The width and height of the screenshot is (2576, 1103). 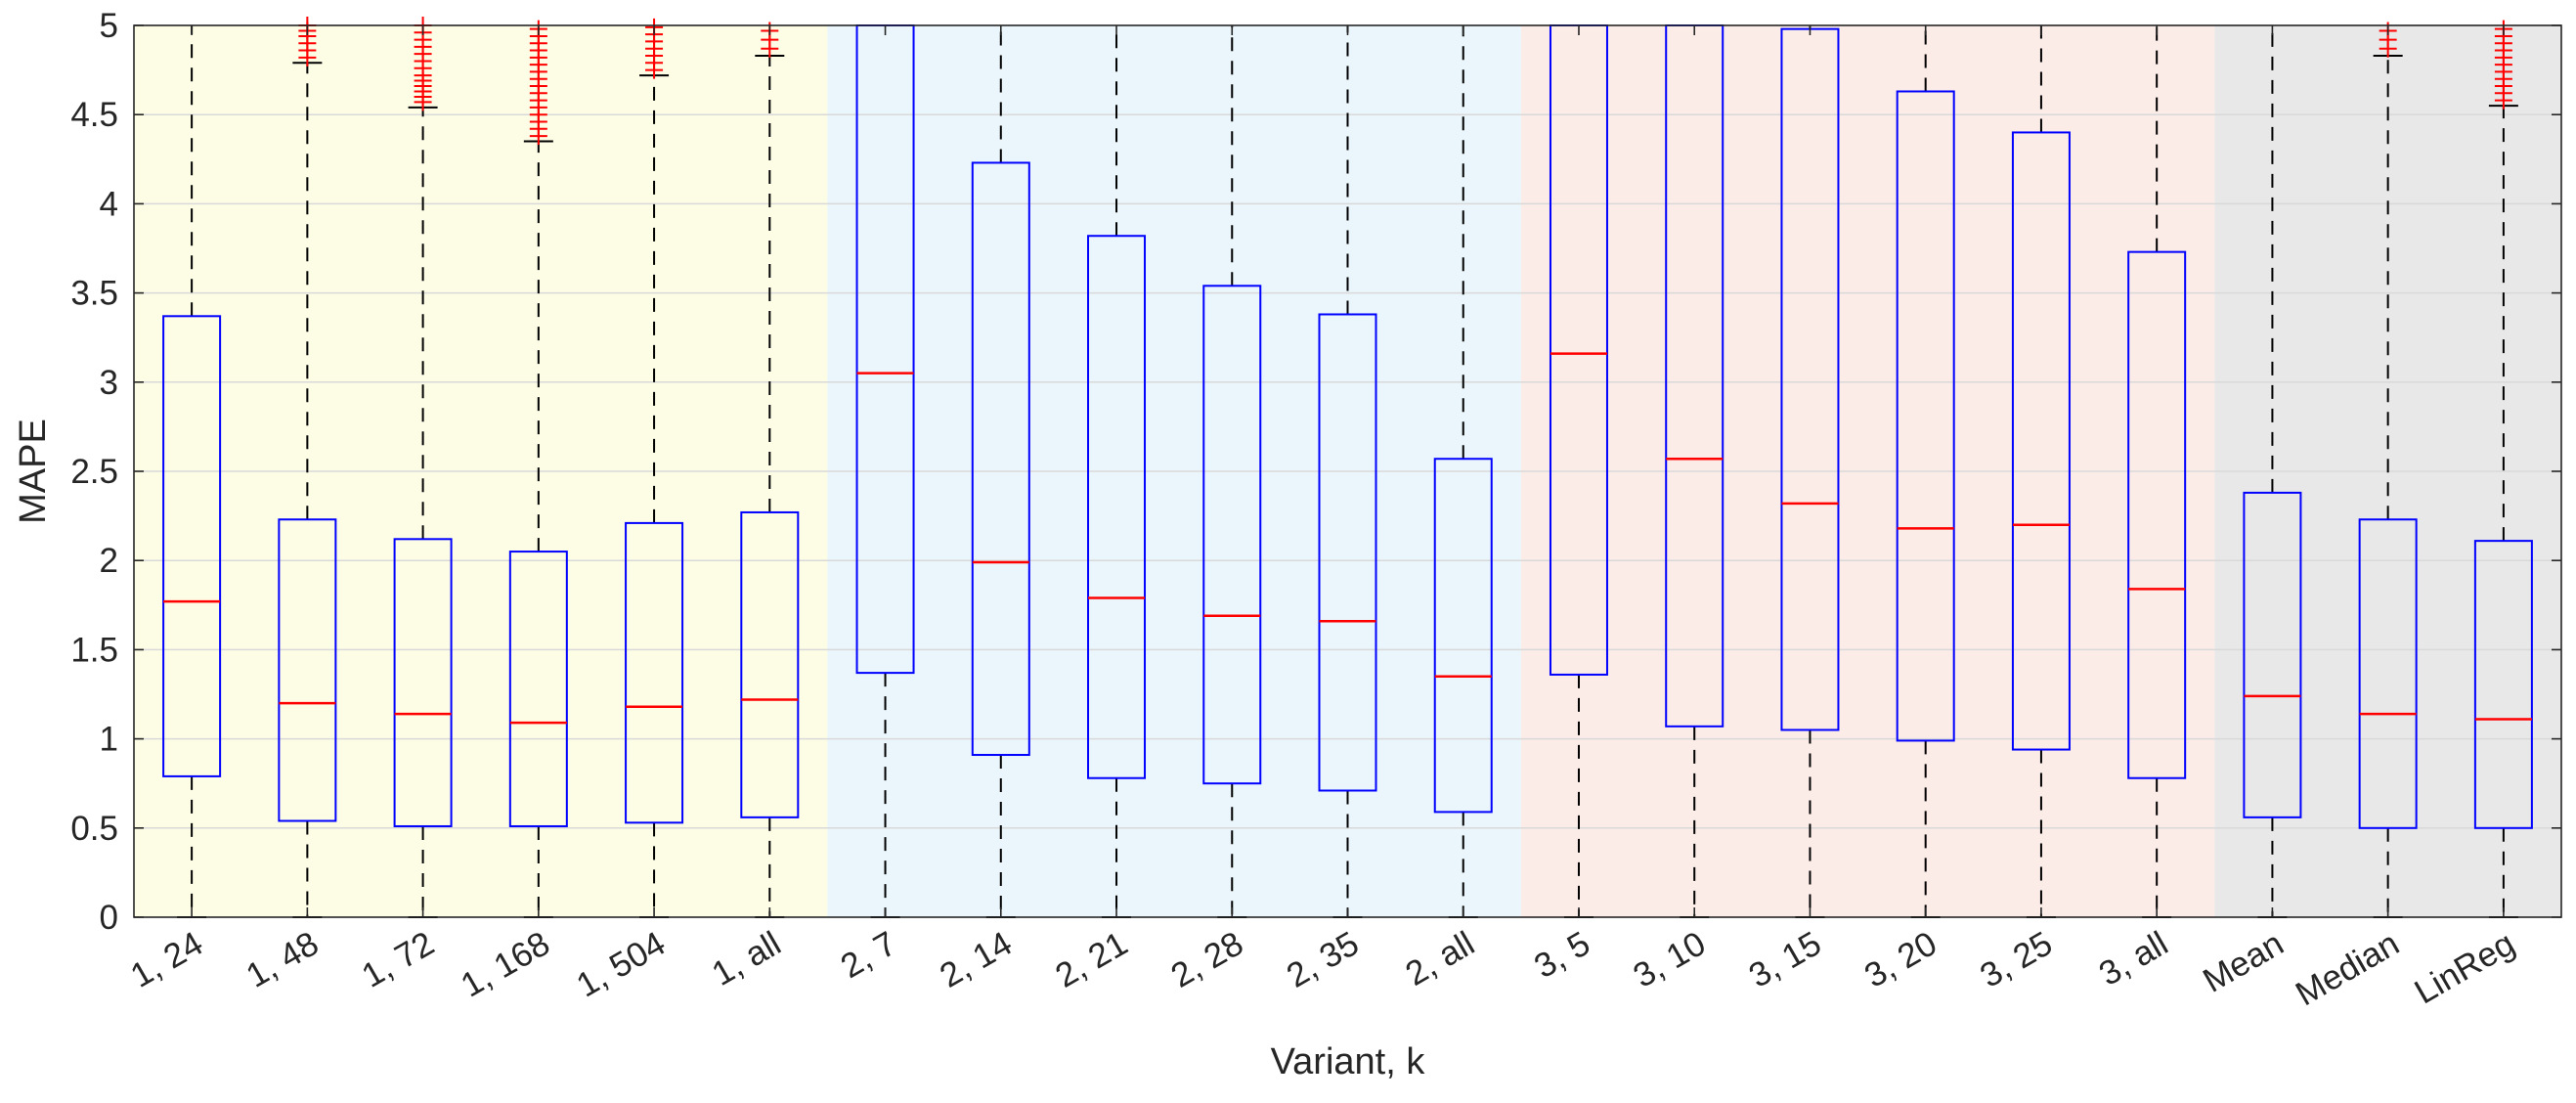 I want to click on x-tick-label: 3, 20, so click(x=1900, y=960).